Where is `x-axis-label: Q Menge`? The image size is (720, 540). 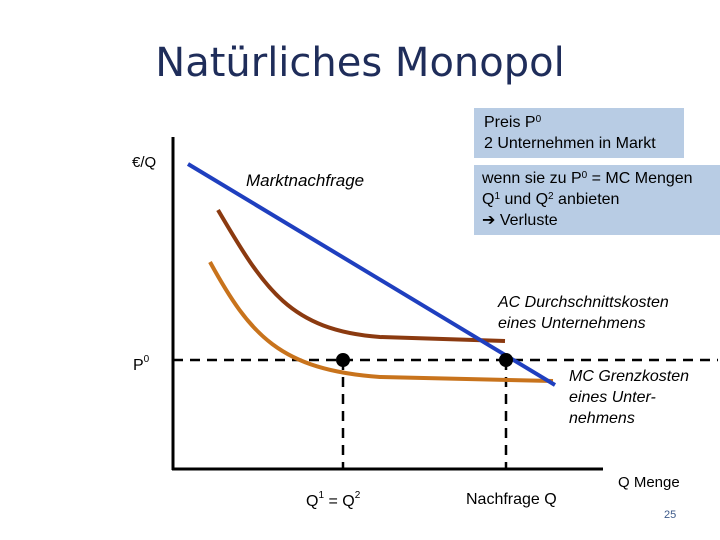 x-axis-label: Q Menge is located at coordinates (649, 482).